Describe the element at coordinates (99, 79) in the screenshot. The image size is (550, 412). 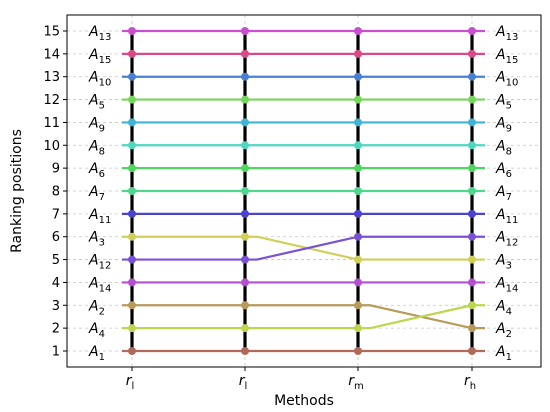
I see `left-label-A10: A10` at that location.